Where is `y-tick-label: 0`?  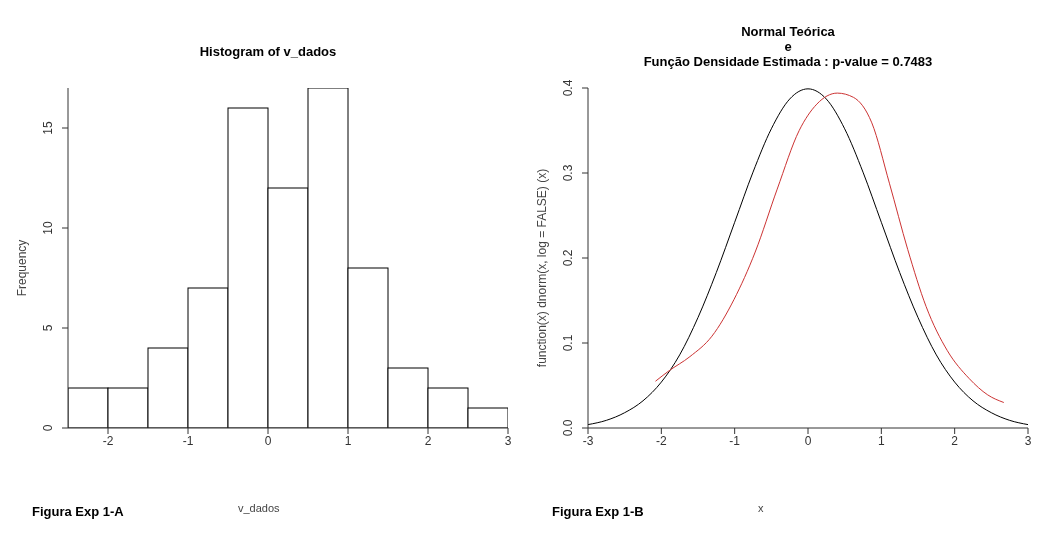
y-tick-label: 0 is located at coordinates (48, 428).